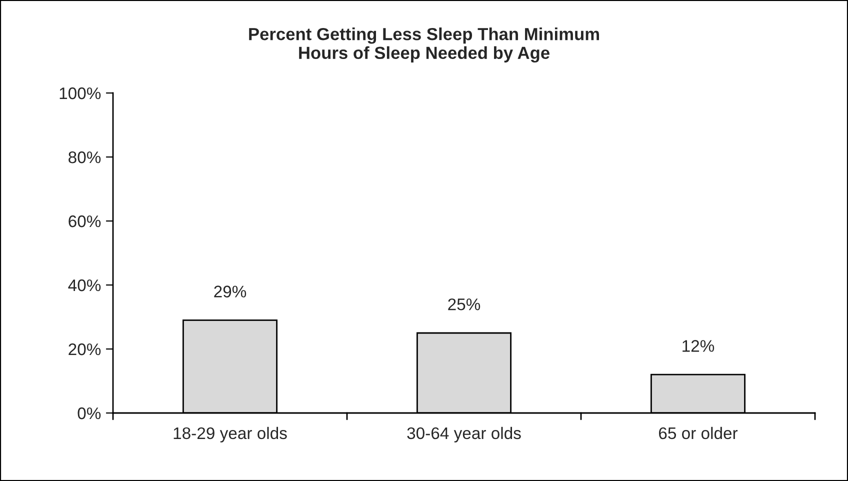  Describe the element at coordinates (230, 434) in the screenshot. I see `x-tick-label: 18-29 year olds` at that location.